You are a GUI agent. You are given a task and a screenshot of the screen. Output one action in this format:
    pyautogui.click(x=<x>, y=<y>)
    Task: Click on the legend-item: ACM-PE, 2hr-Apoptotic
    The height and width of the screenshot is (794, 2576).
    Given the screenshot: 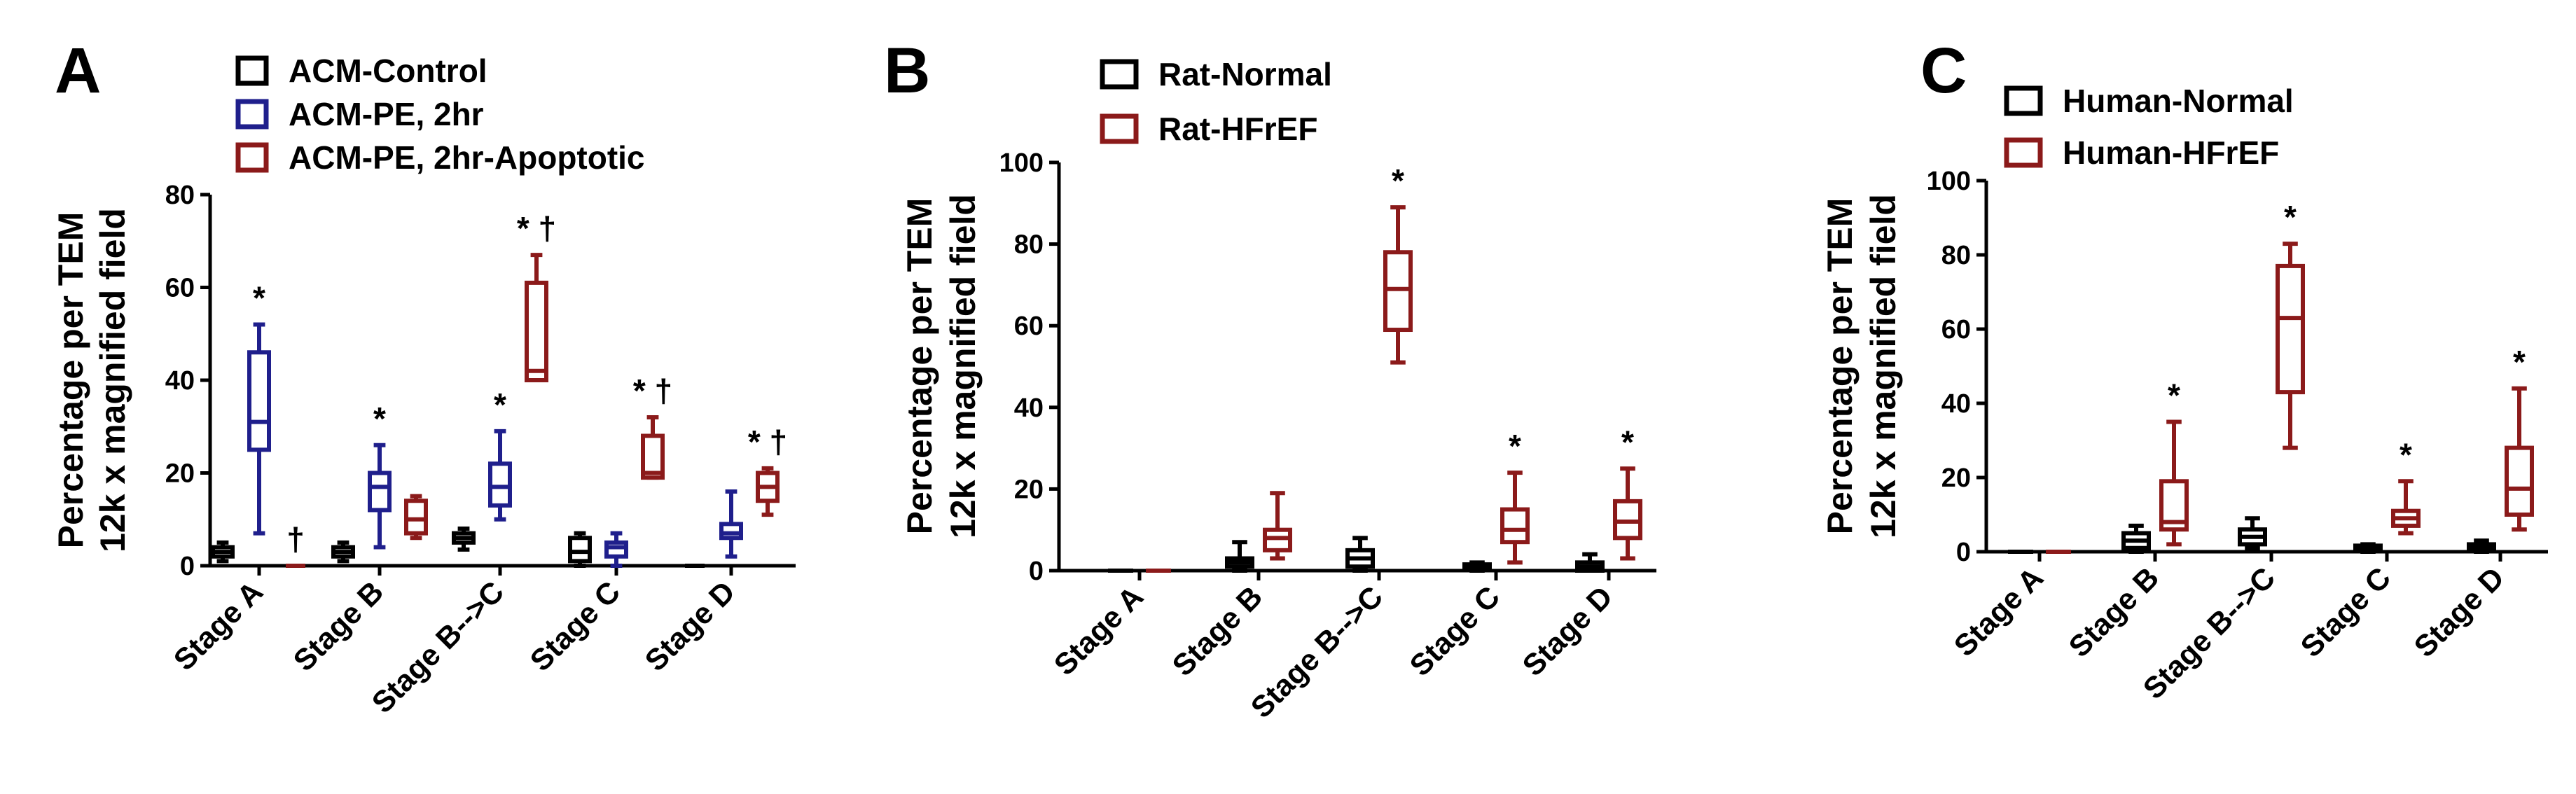 What is the action you would take?
    pyautogui.click(x=440, y=157)
    